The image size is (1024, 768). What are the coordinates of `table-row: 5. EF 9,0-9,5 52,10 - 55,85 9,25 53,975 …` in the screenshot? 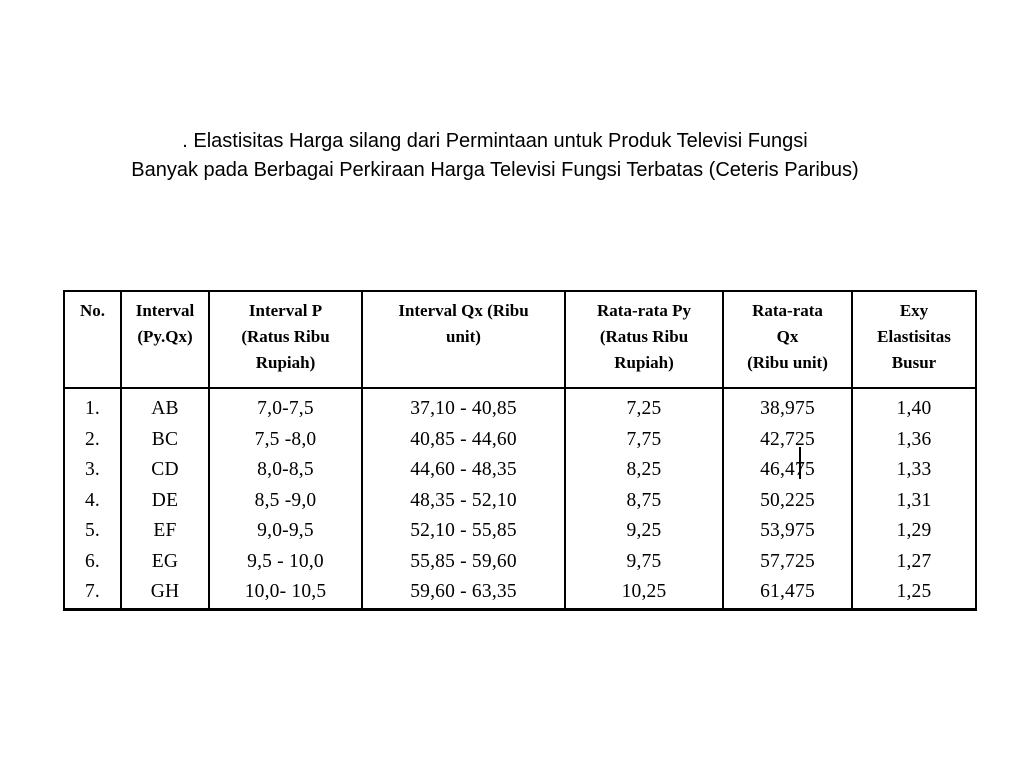 It's located at (520, 531).